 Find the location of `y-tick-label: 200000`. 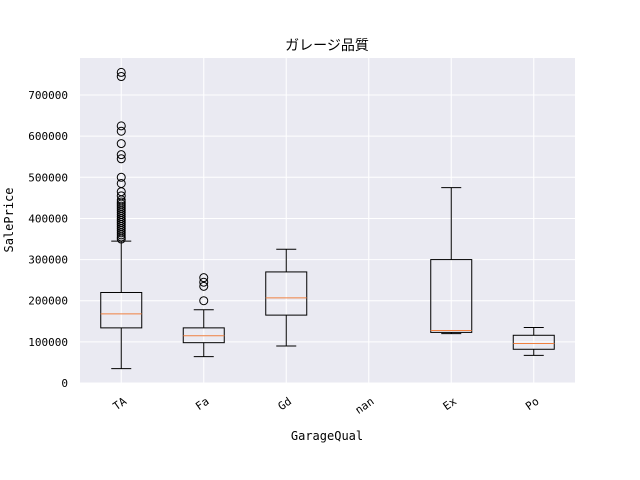

y-tick-label: 200000 is located at coordinates (48, 301).